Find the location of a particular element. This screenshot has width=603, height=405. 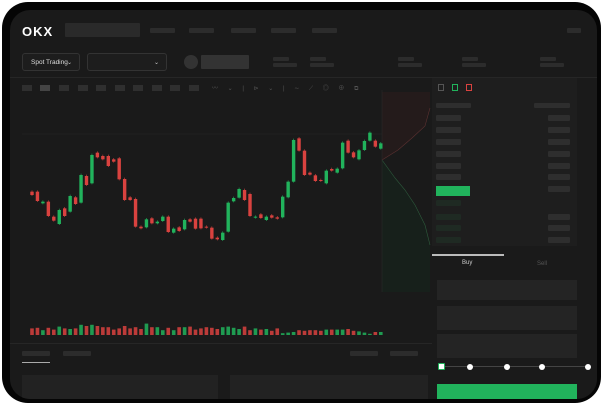

price-input is located at coordinates (507, 290).